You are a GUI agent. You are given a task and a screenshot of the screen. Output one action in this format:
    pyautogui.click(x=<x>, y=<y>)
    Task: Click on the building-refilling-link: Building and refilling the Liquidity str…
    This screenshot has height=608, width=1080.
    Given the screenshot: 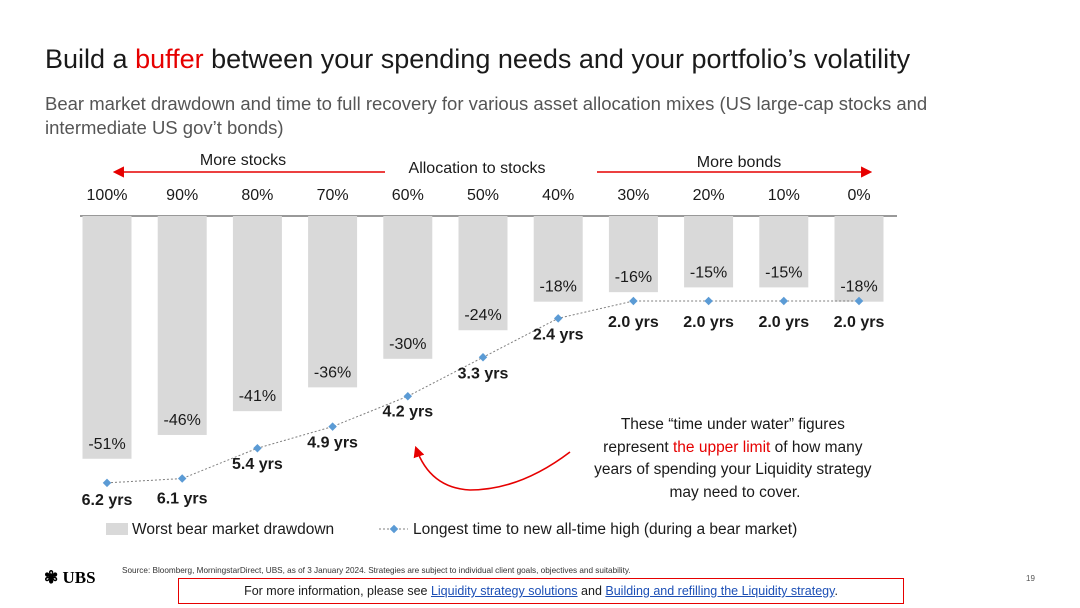 What is the action you would take?
    pyautogui.click(x=720, y=591)
    